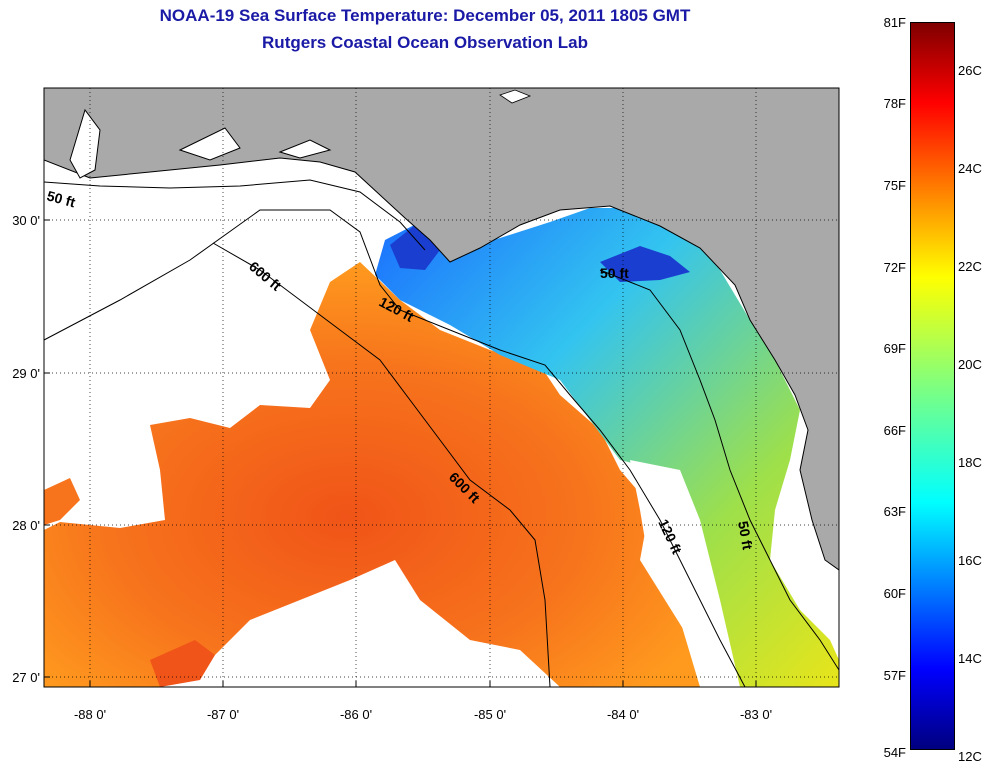 The height and width of the screenshot is (770, 992). I want to click on bay-water, so click(85, 143).